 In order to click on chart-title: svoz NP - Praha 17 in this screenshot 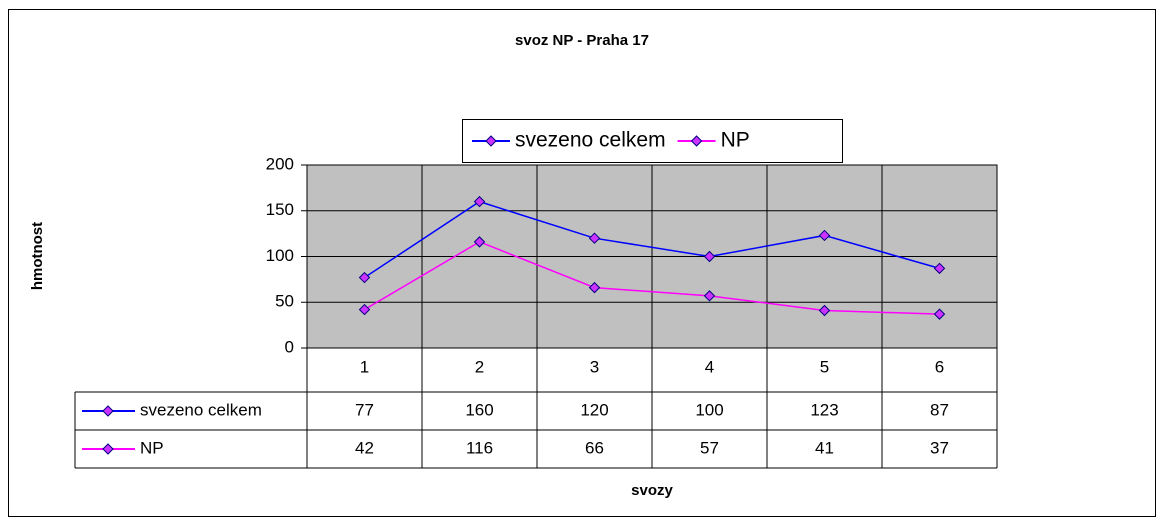, I will do `click(582, 40)`.